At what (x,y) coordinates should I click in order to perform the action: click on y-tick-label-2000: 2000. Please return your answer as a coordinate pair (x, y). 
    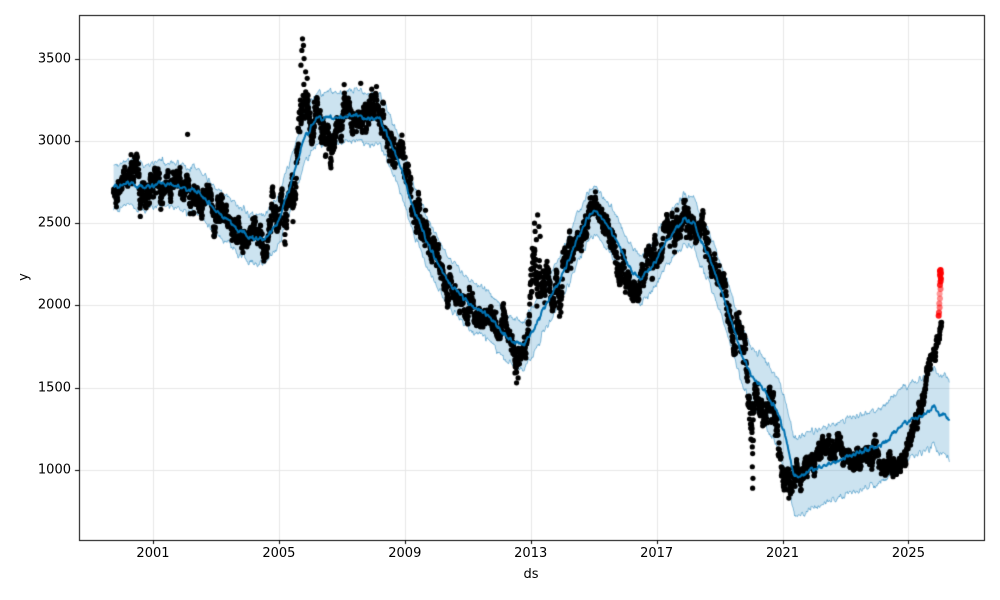
    Looking at the image, I should click on (54, 305).